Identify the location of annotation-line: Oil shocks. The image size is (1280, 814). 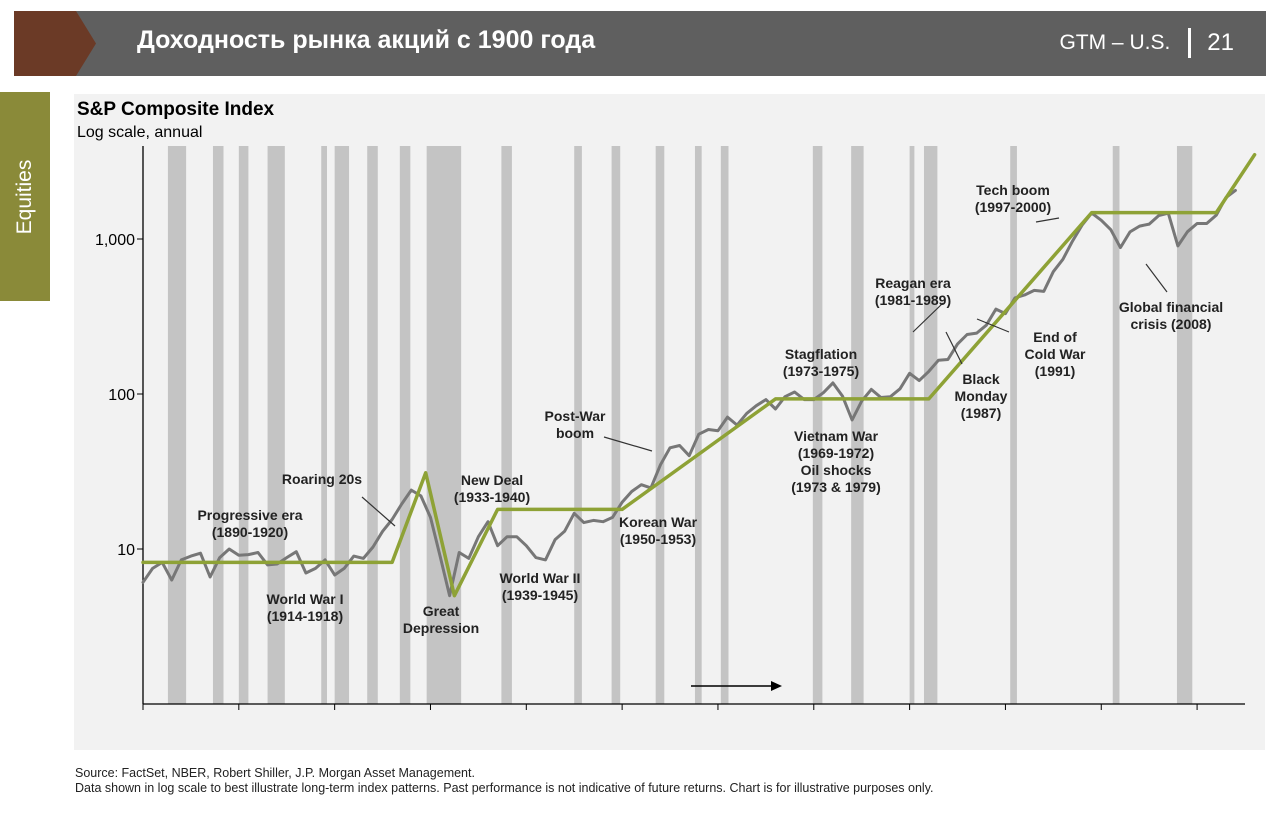
(836, 470).